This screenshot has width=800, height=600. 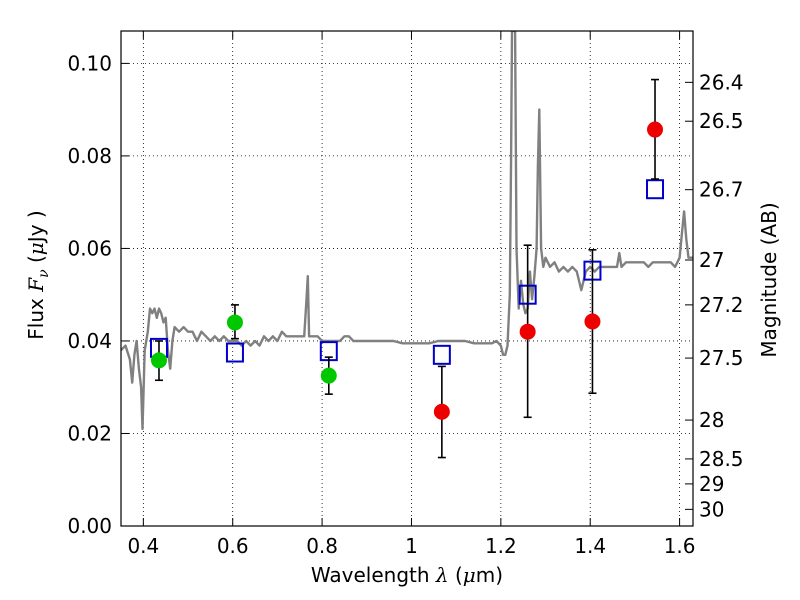 I want to click on y2-tick-label: 27.2, so click(x=721, y=305).